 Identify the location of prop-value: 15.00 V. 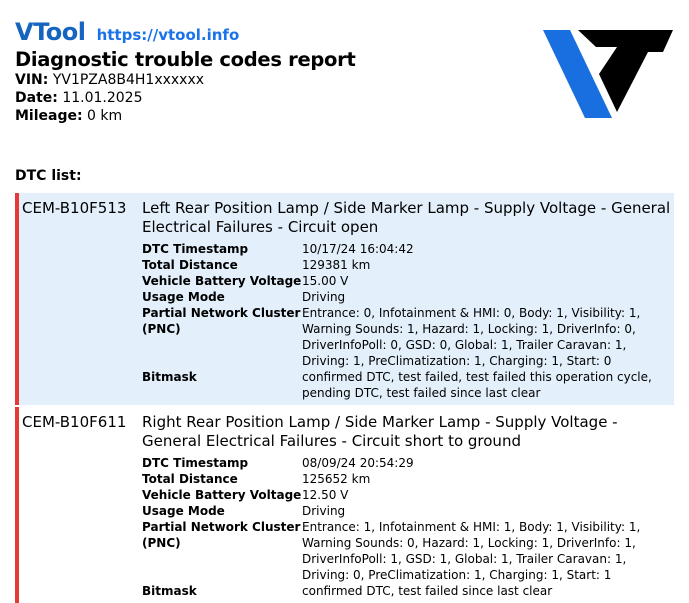
(325, 281).